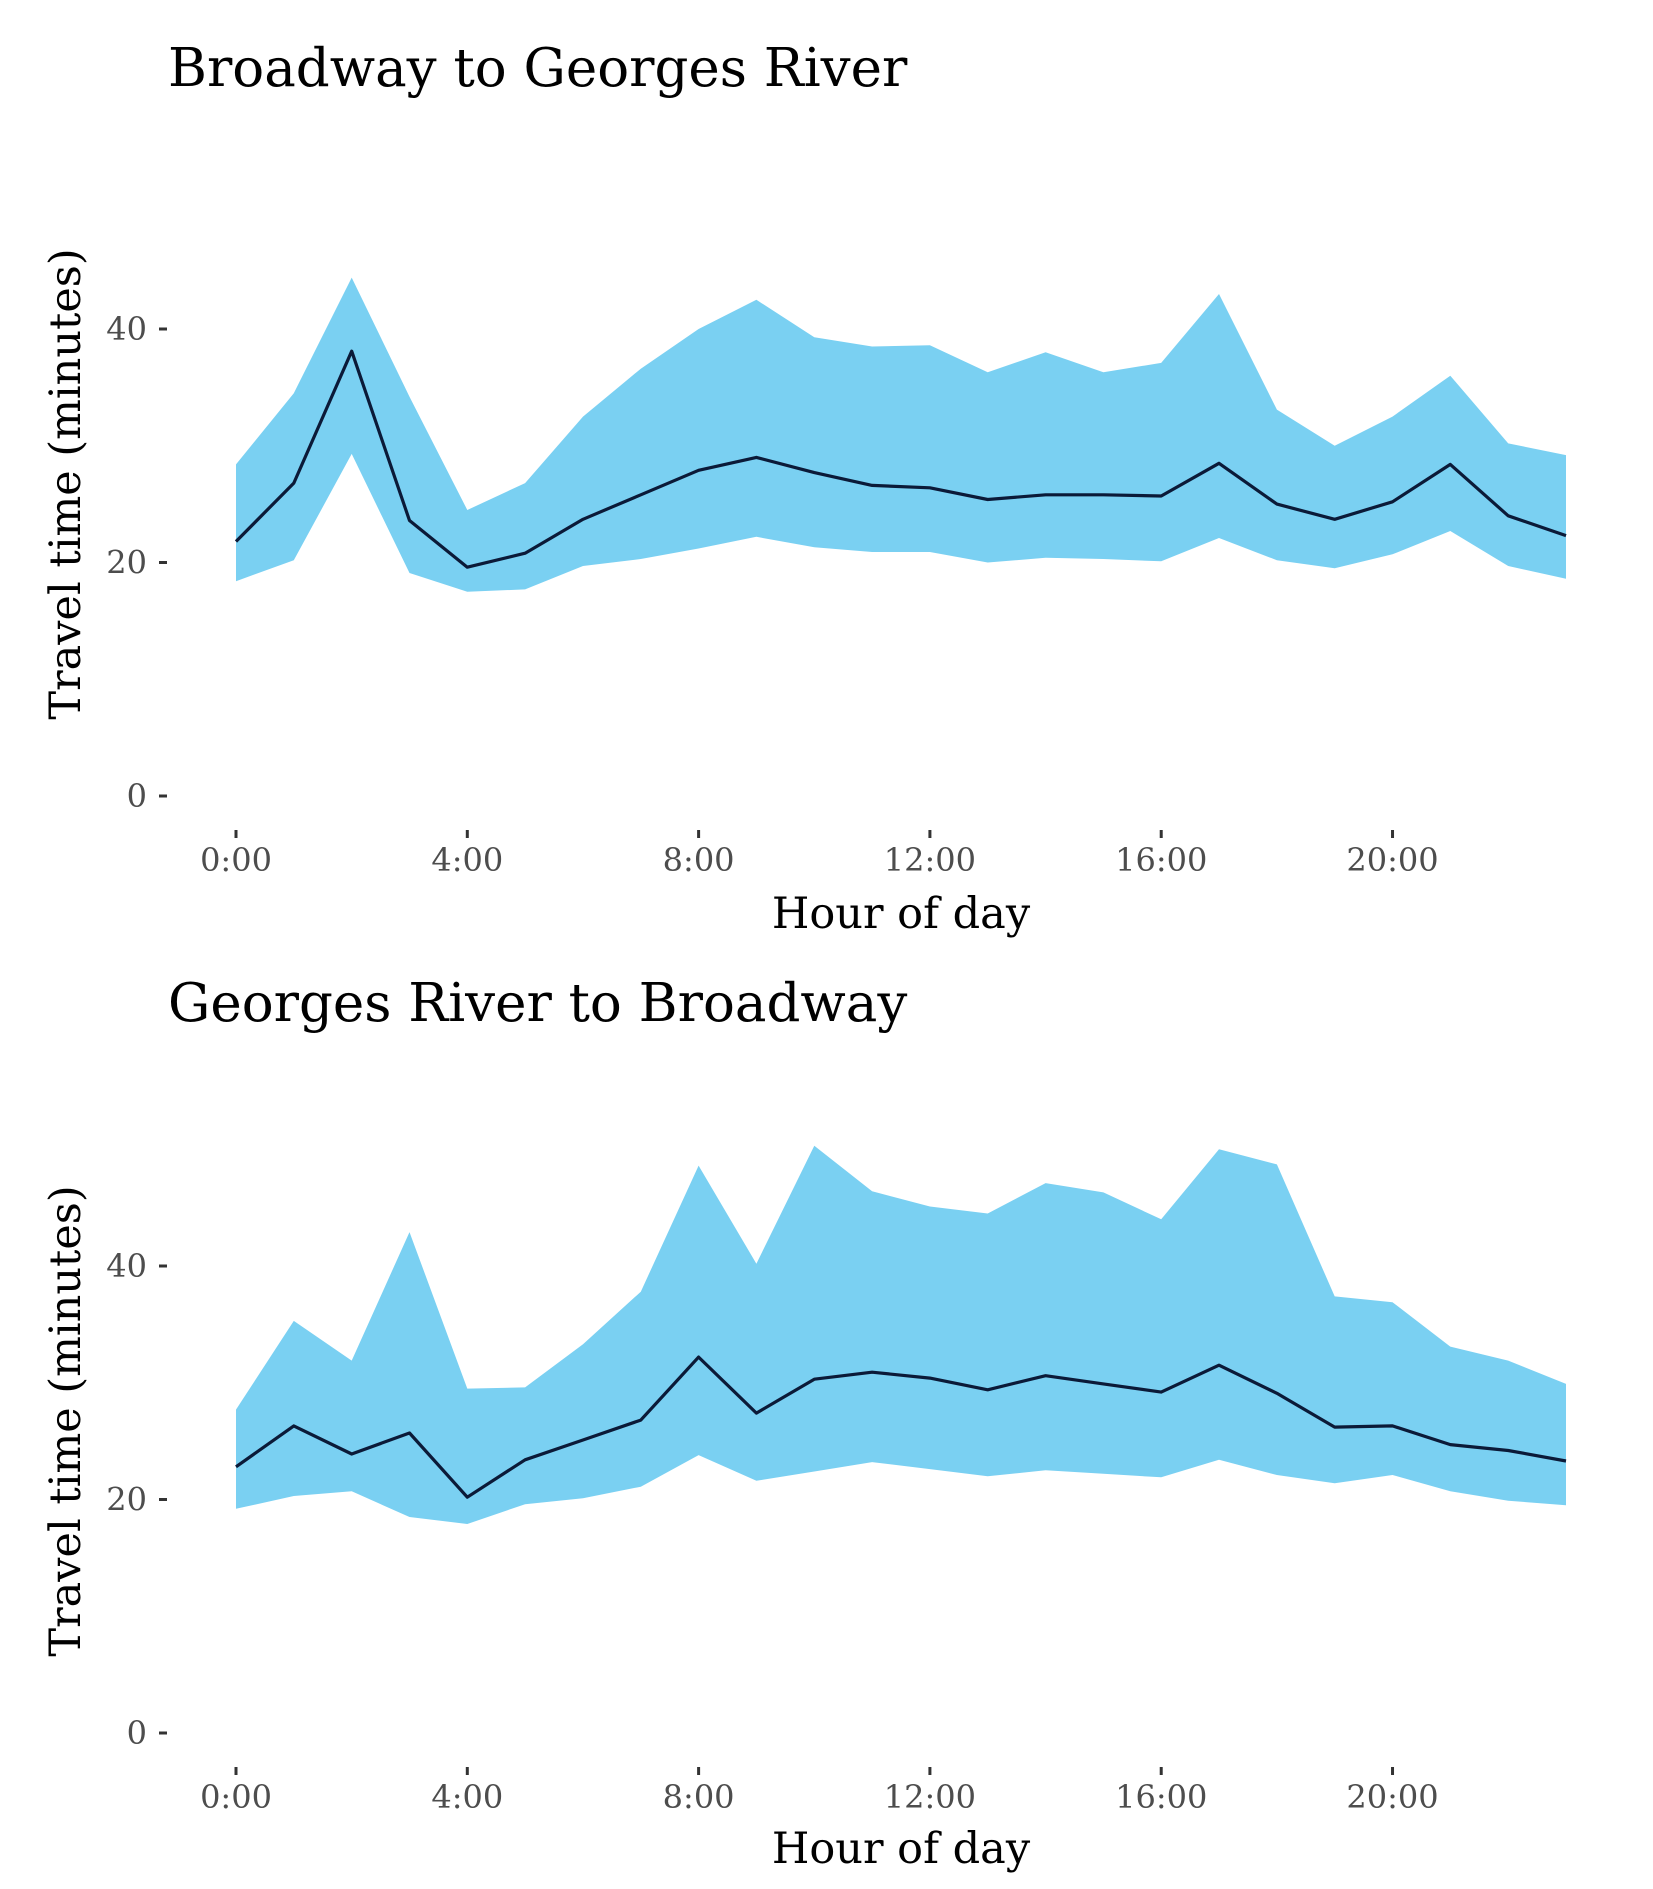 The height and width of the screenshot is (1889, 1653). What do you see at coordinates (537, 1003) in the screenshot?
I see `chart-title: Georges River to Broadway` at bounding box center [537, 1003].